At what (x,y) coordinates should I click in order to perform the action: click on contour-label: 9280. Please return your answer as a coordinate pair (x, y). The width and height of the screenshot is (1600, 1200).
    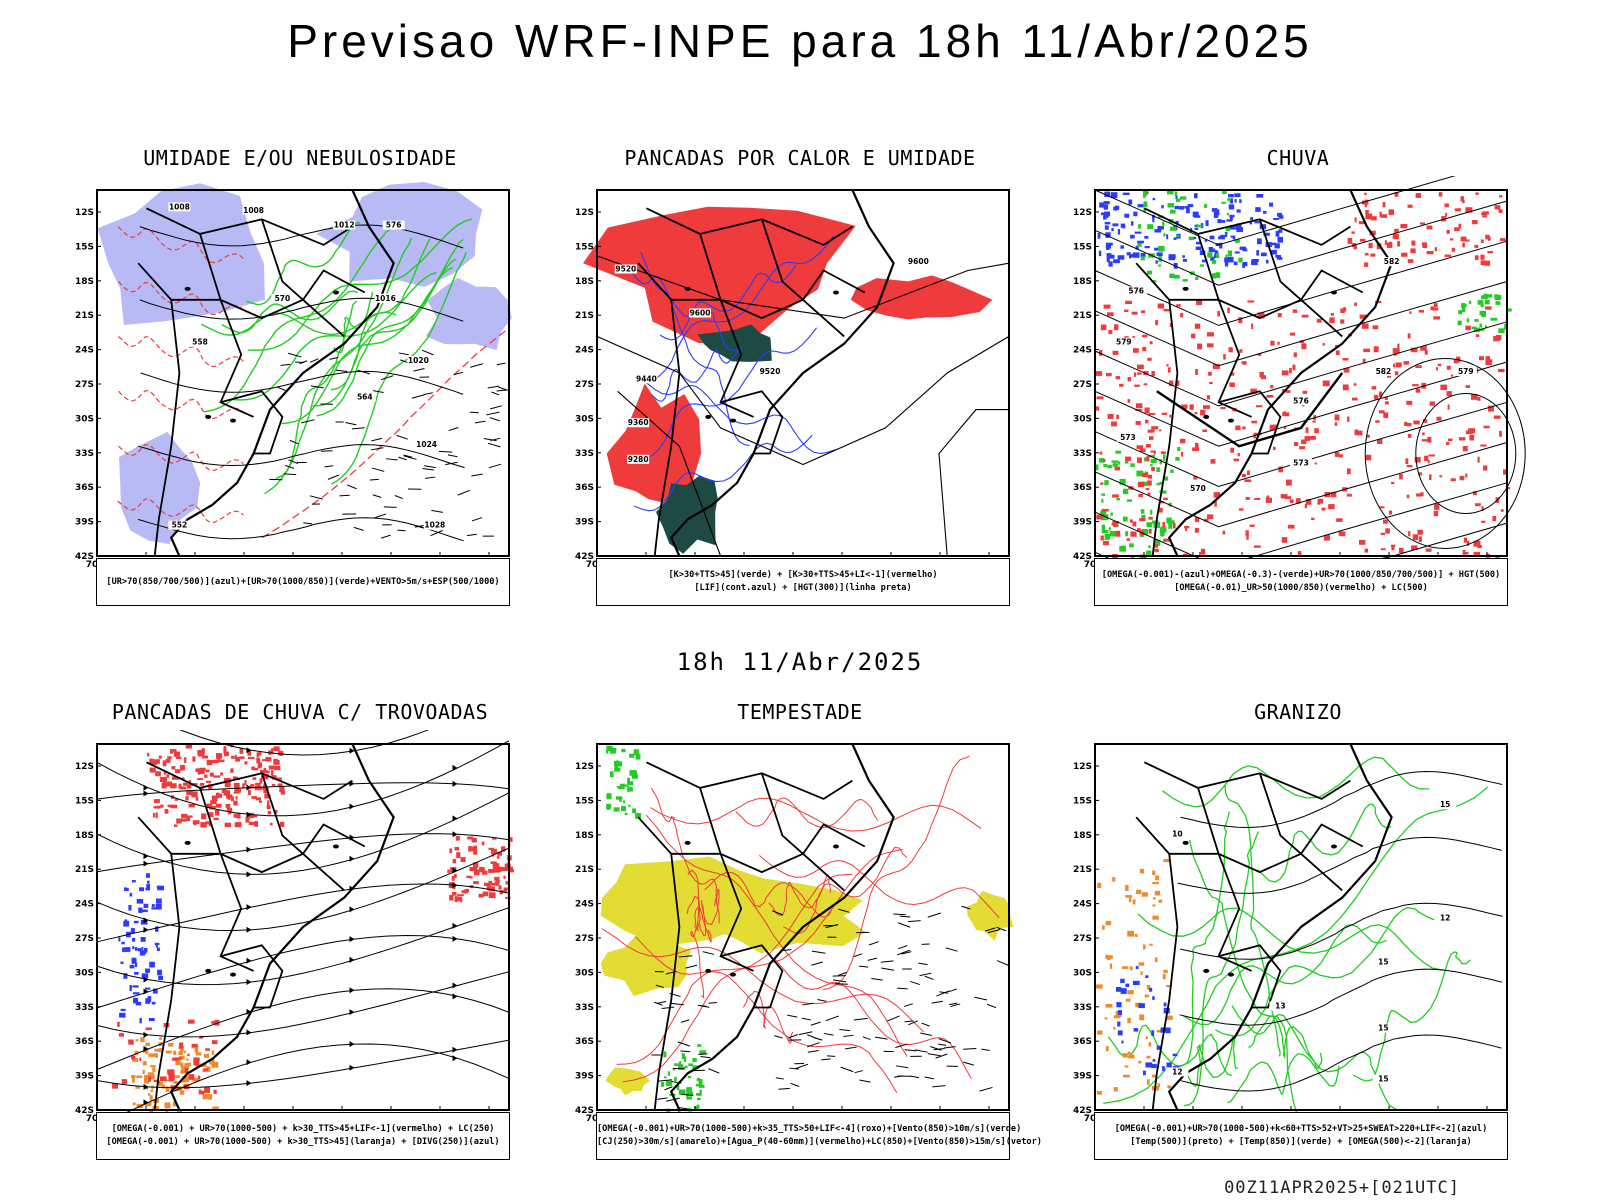
    Looking at the image, I should click on (638, 459).